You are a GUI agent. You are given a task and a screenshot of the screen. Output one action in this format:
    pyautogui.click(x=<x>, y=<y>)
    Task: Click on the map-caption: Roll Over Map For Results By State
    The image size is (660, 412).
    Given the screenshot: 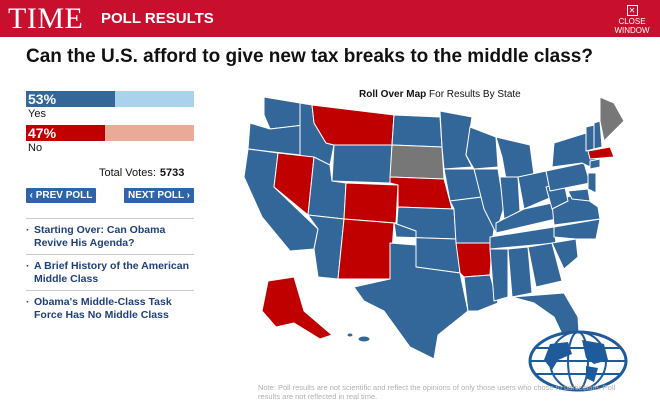 What is the action you would take?
    pyautogui.click(x=440, y=94)
    